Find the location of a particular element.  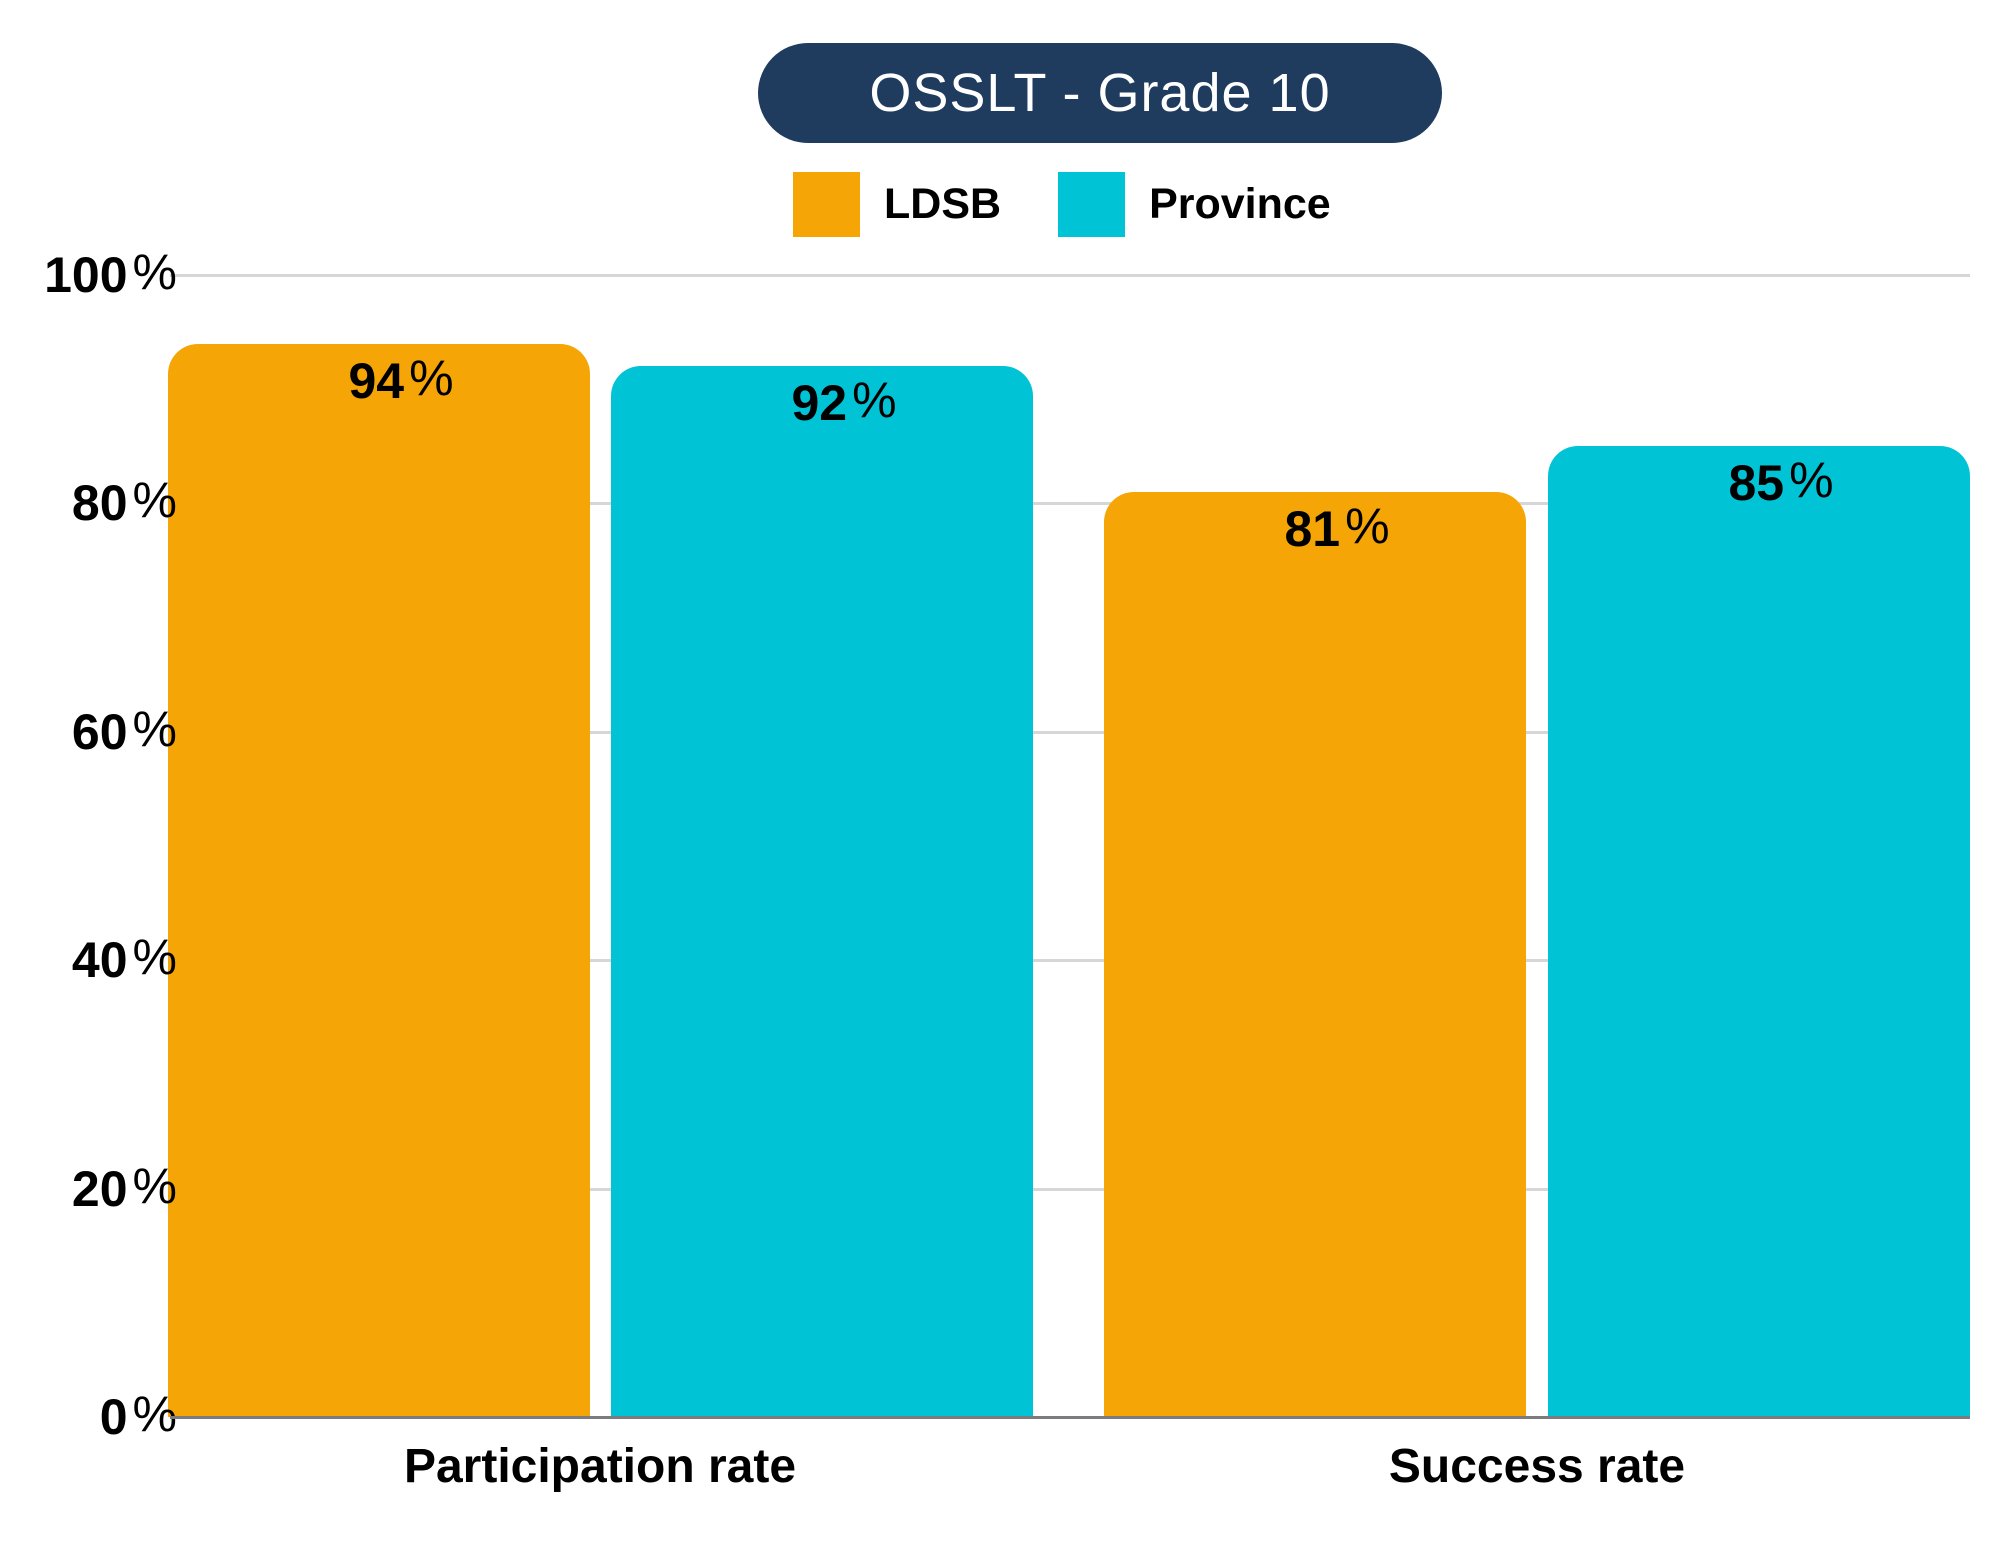

bar-value: 81 is located at coordinates (1312, 528).